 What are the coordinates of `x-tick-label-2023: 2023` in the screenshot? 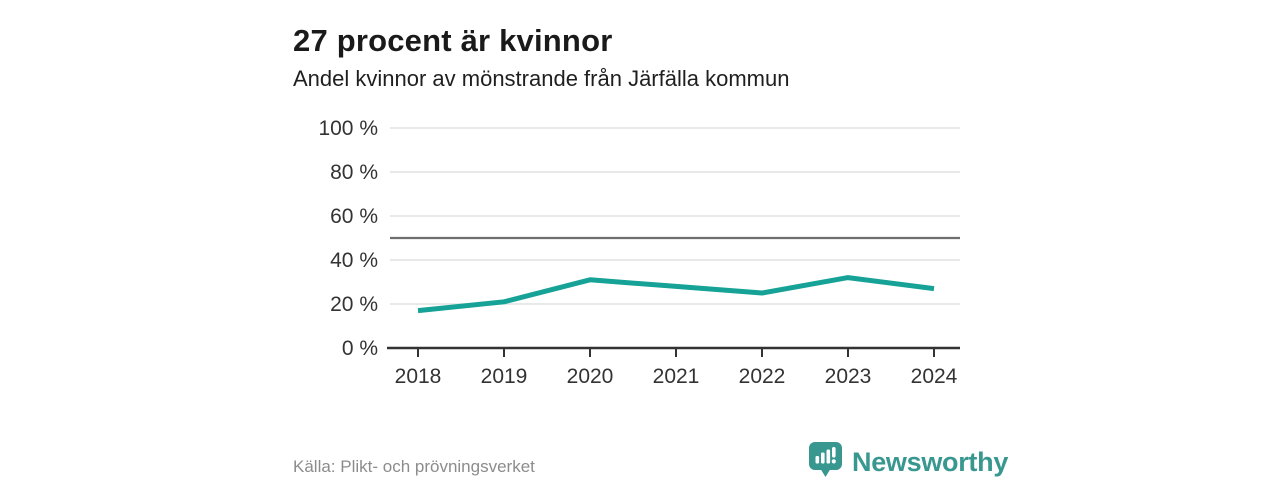 It's located at (848, 376).